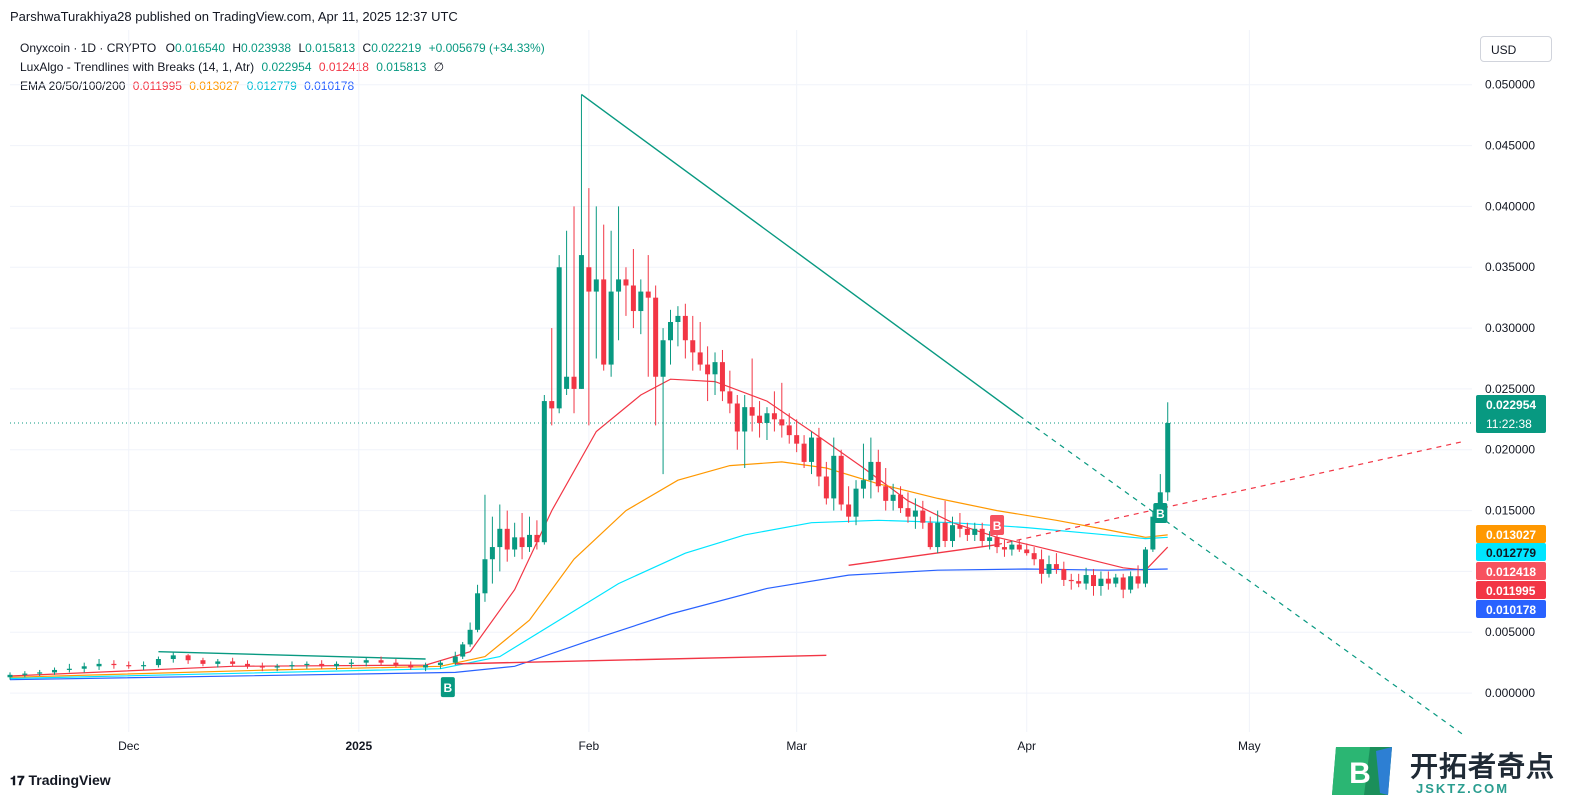  Describe the element at coordinates (1516, 49) in the screenshot. I see `currency-selector: USD` at that location.